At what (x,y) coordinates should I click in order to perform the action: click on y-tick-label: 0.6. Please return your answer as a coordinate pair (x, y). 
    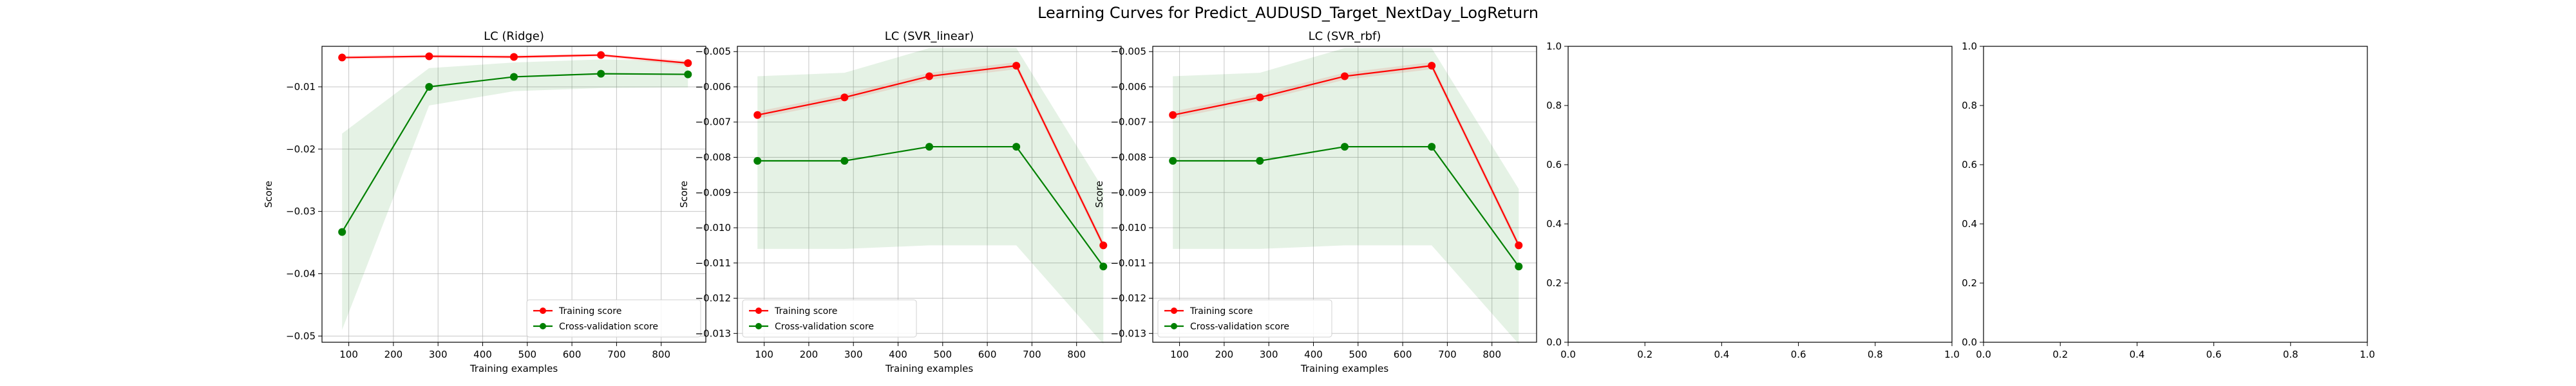
    Looking at the image, I should click on (1969, 164).